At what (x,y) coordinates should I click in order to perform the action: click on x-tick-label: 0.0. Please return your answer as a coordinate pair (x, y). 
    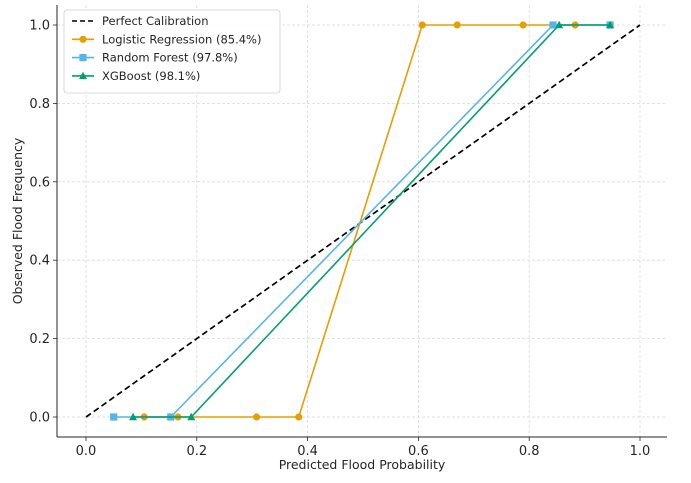
    Looking at the image, I should click on (86, 451).